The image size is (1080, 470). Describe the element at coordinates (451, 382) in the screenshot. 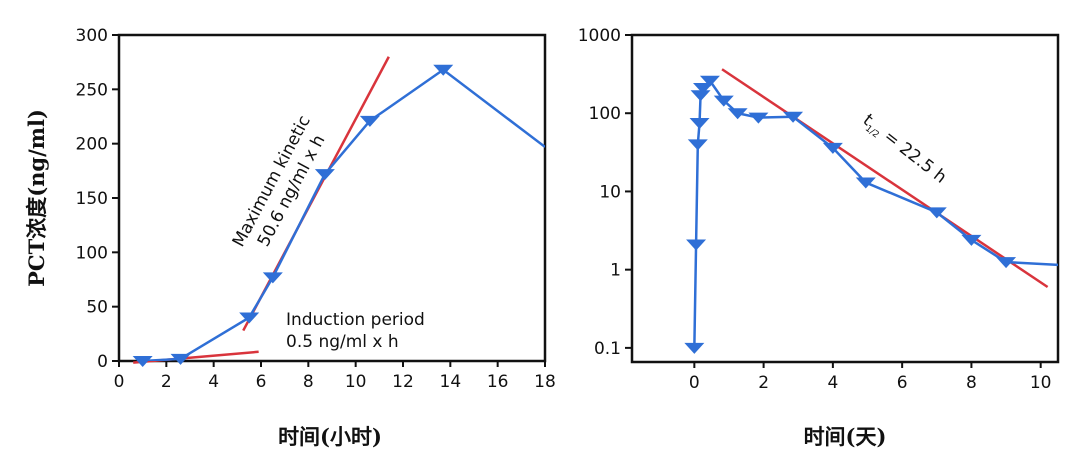

I see `x-tick-label: 14` at that location.